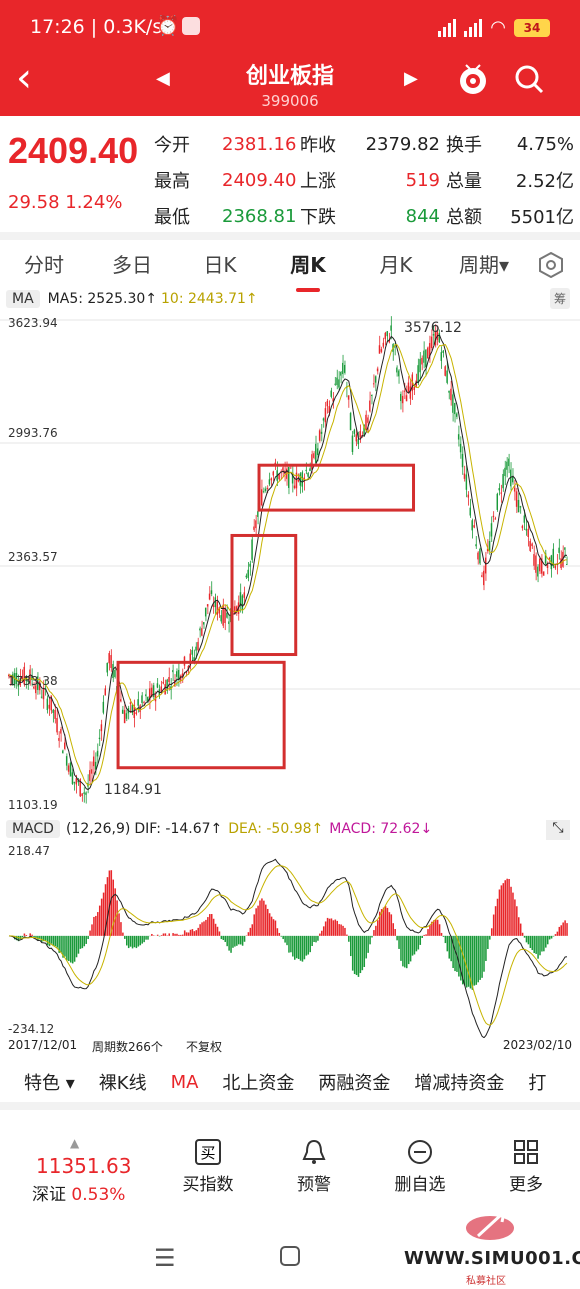 Image resolution: width=580 pixels, height=1289 pixels. What do you see at coordinates (354, 1083) in the screenshot?
I see `indicator-margin: 两融资金` at bounding box center [354, 1083].